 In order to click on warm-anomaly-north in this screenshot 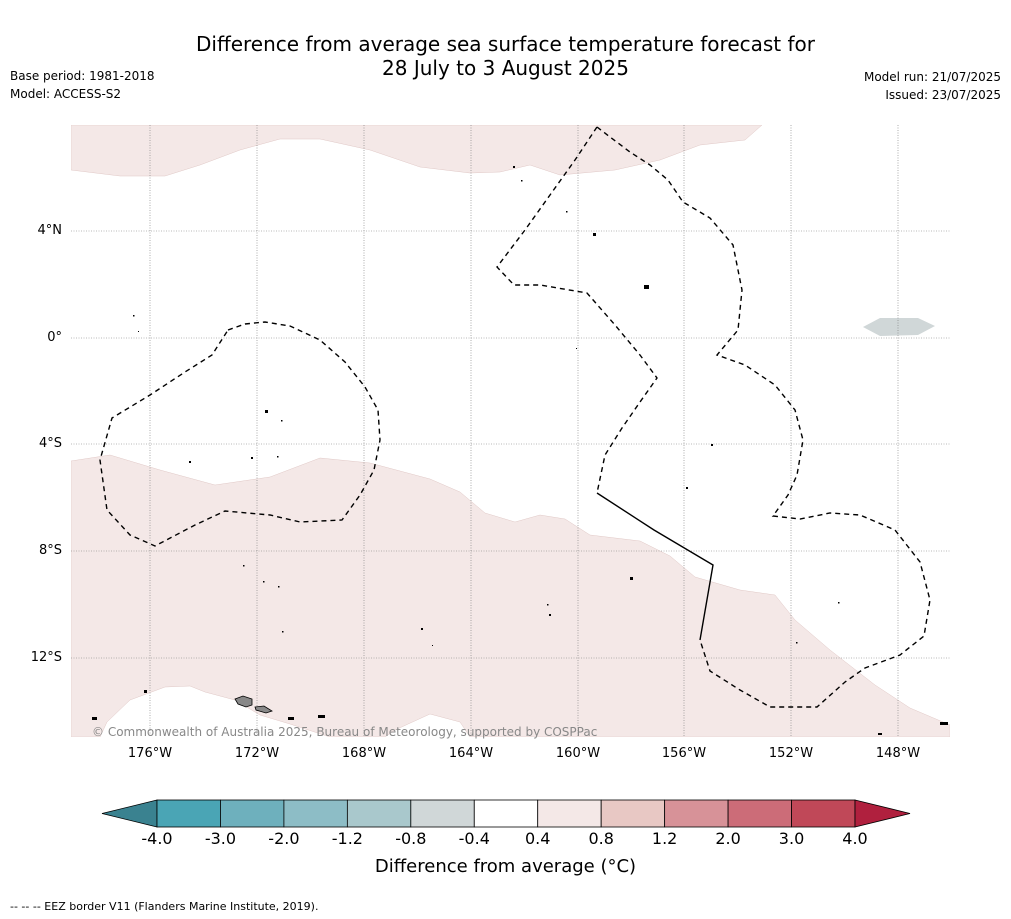, I will do `click(417, 151)`.